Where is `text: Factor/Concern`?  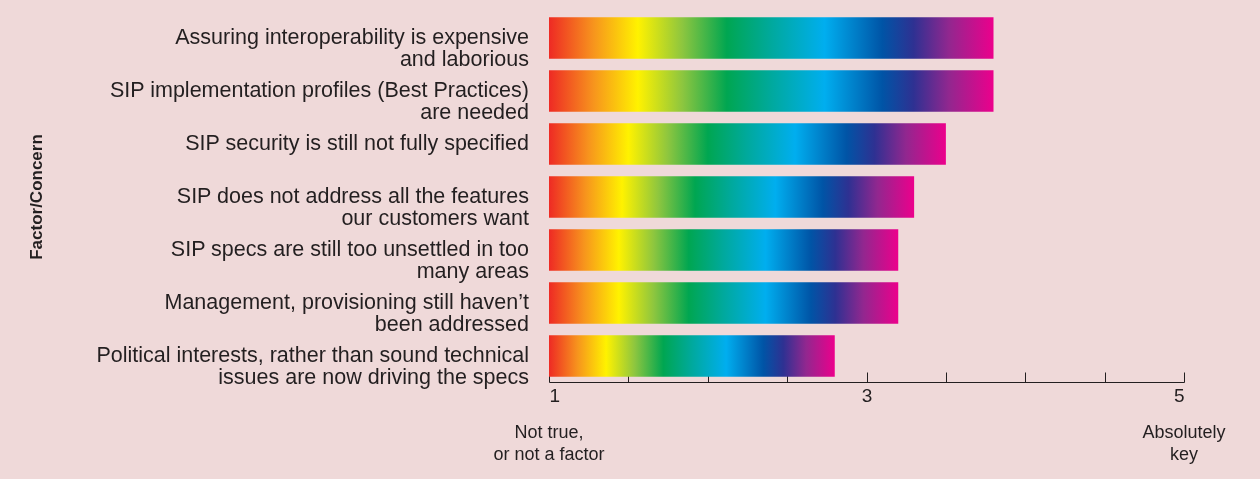 text: Factor/Concern is located at coordinates (36, 197).